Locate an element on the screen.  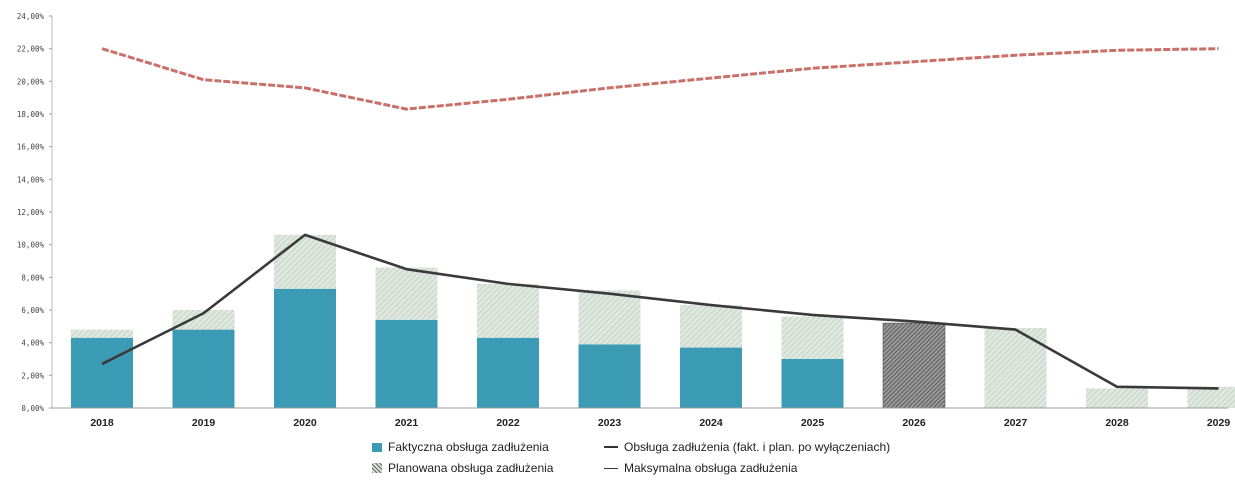
y-tick-label: 8,00% is located at coordinates (32, 277).